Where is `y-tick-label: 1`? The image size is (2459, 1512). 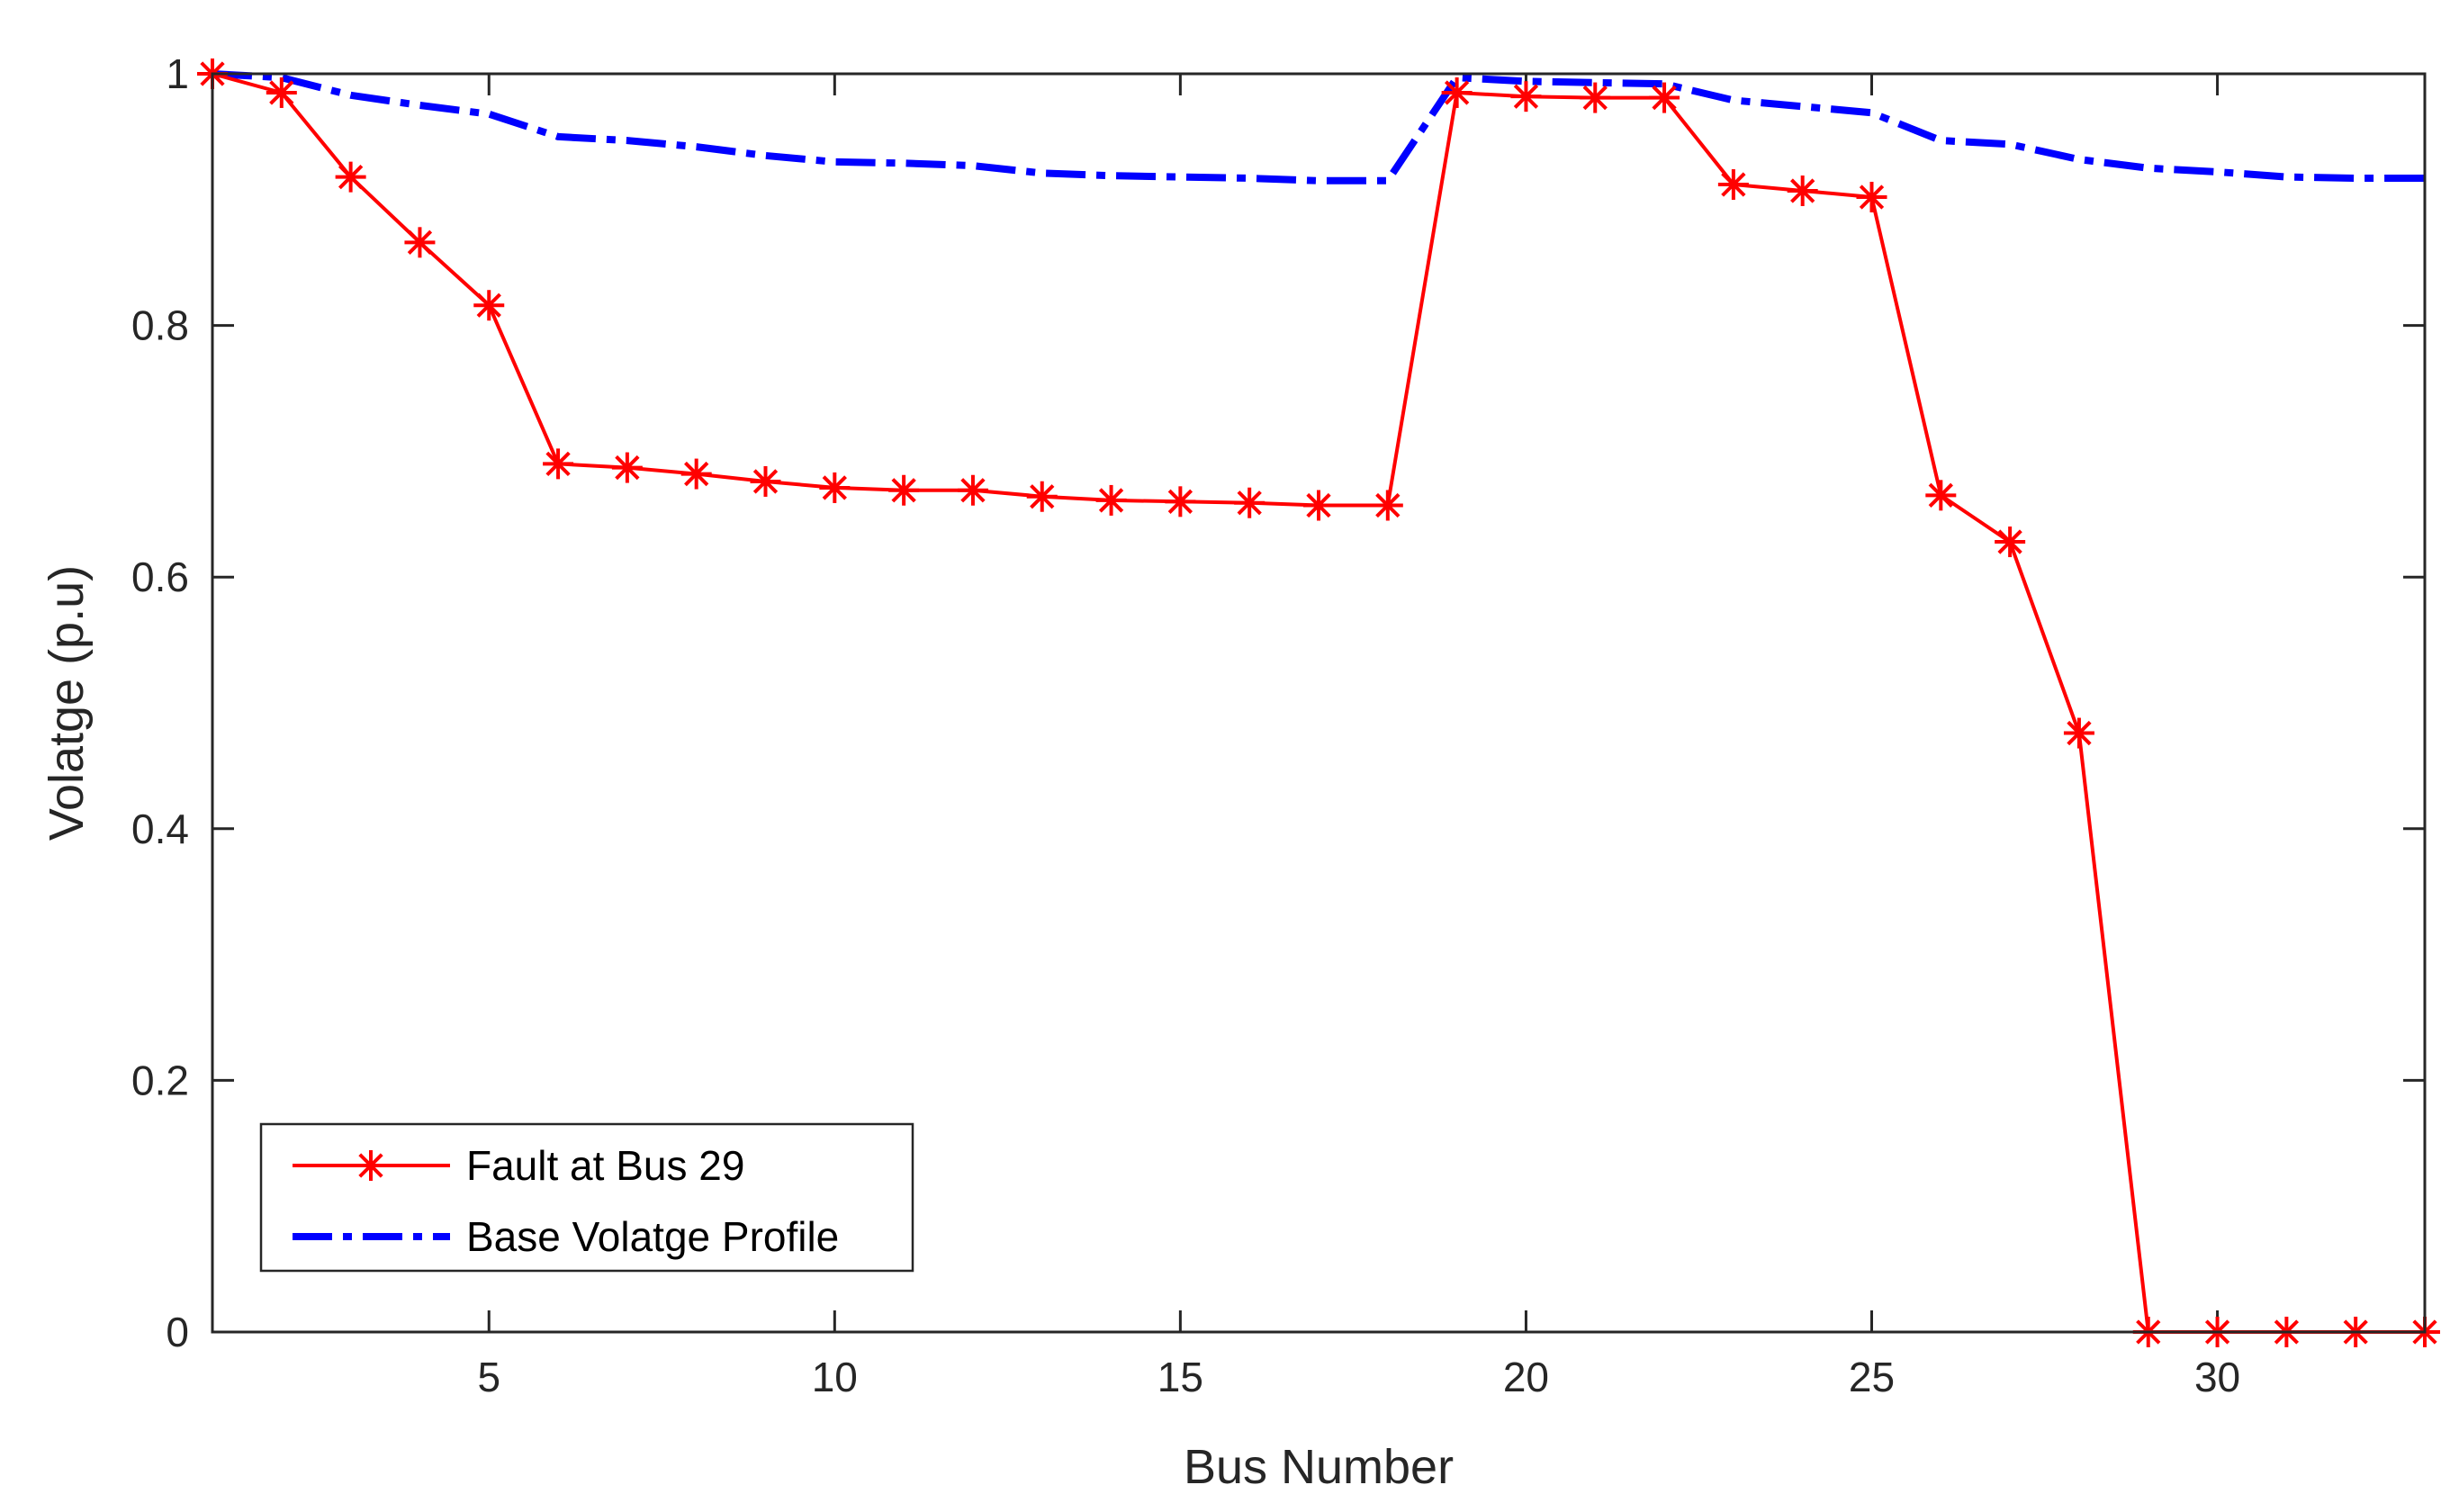 y-tick-label: 1 is located at coordinates (178, 73).